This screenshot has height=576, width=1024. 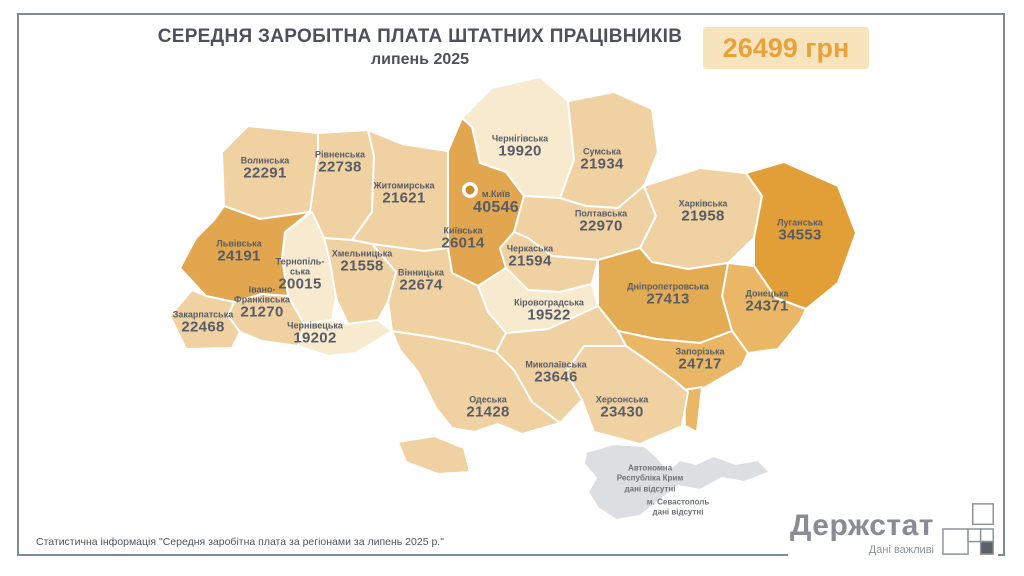 I want to click on derzhstat-logo-mark-icon, so click(x=968, y=529).